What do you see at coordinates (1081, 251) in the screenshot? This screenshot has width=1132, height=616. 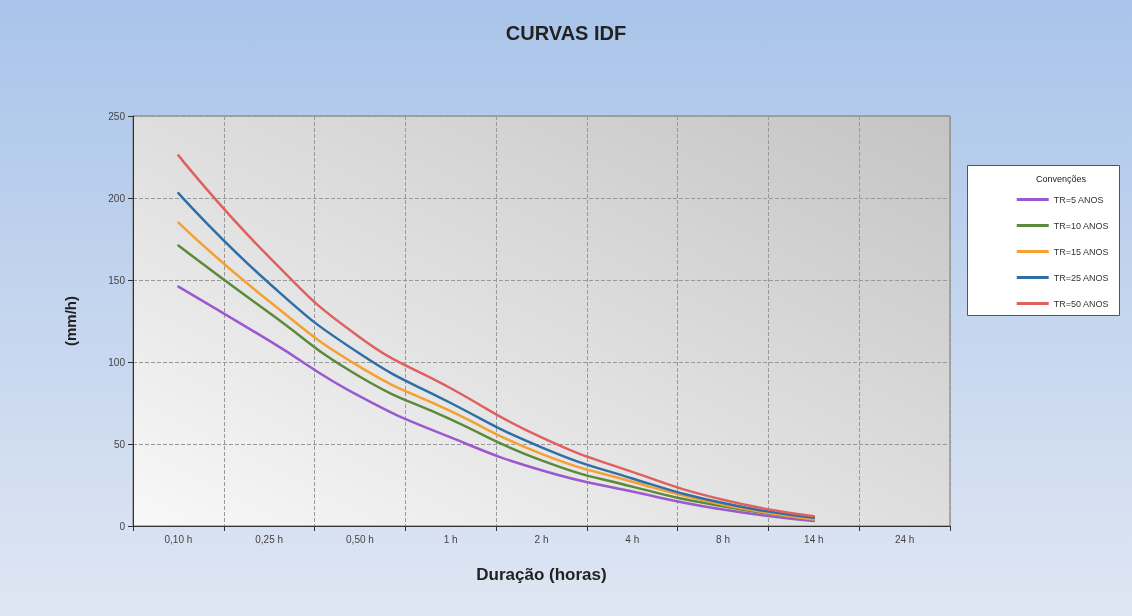 I see `legend-label: TR=15 ANOS` at bounding box center [1081, 251].